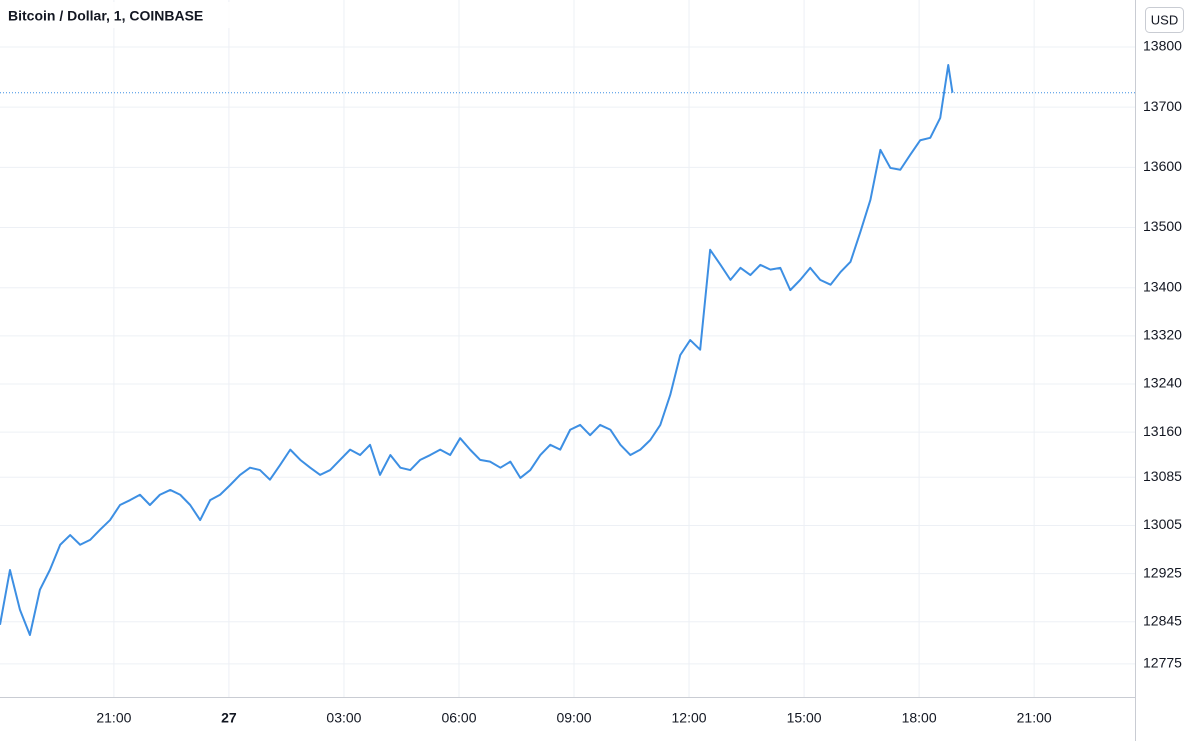  I want to click on title-backdrop, so click(116, 15).